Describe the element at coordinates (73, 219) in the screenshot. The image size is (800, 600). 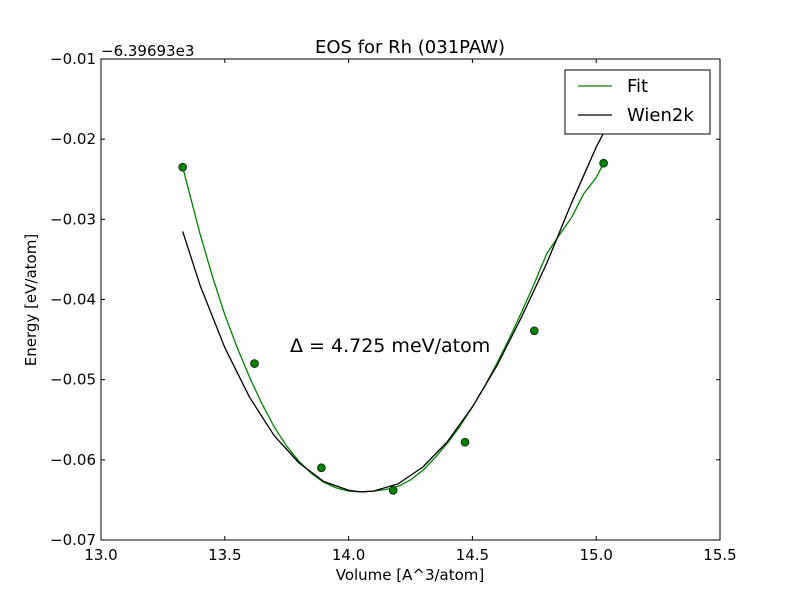
I see `y-tick-label: −0.03` at that location.